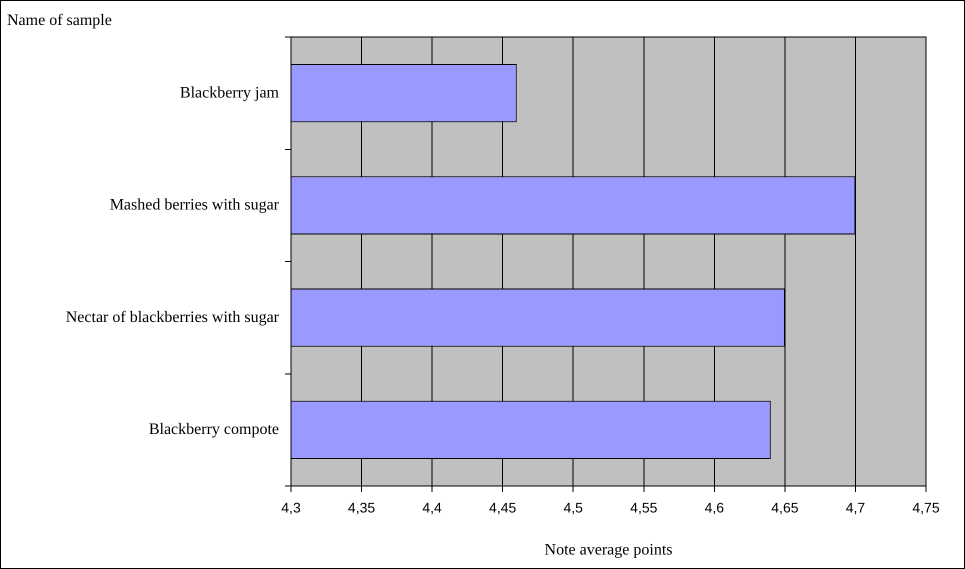  Describe the element at coordinates (291, 507) in the screenshot. I see `x-tick-label: 4,3` at that location.